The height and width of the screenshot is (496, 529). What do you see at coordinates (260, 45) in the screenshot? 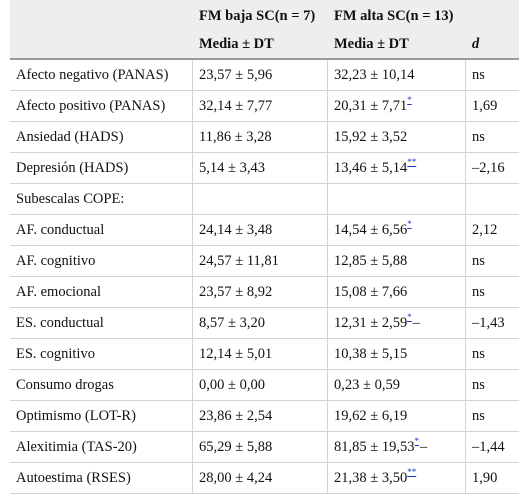
I see `header-mean-sd-low: Media ± DT` at bounding box center [260, 45].